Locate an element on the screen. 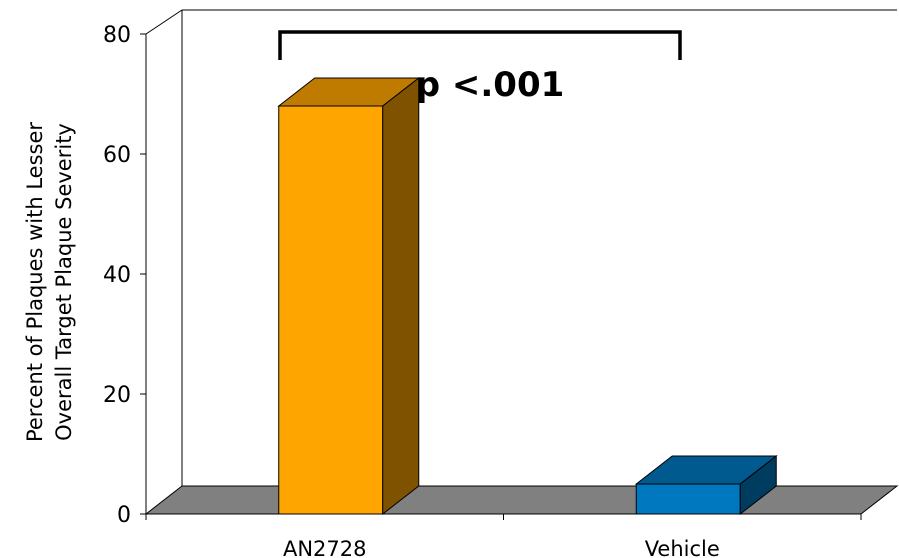 This screenshot has width=899, height=558. x-tick-label: AN2728 is located at coordinates (325, 547).